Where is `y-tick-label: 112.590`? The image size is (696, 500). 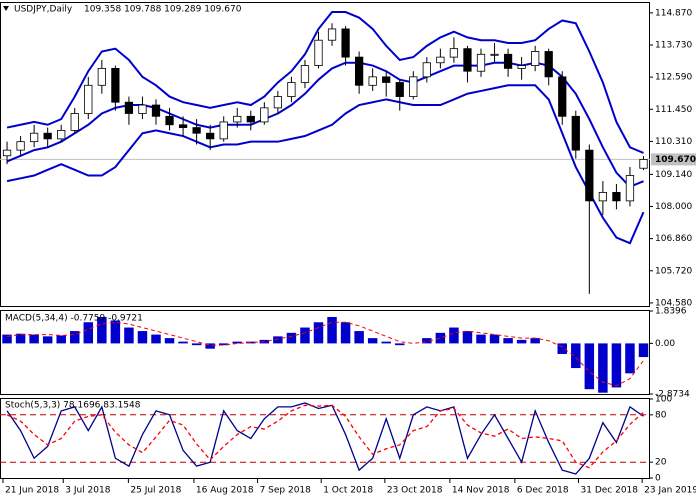 y-tick-label: 112.590 is located at coordinates (673, 78).